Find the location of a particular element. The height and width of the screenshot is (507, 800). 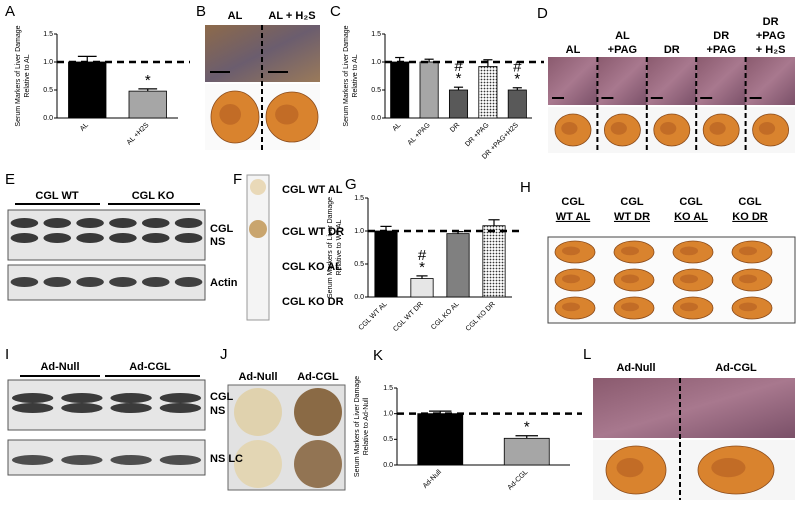

label: Actin is located at coordinates (224, 283).